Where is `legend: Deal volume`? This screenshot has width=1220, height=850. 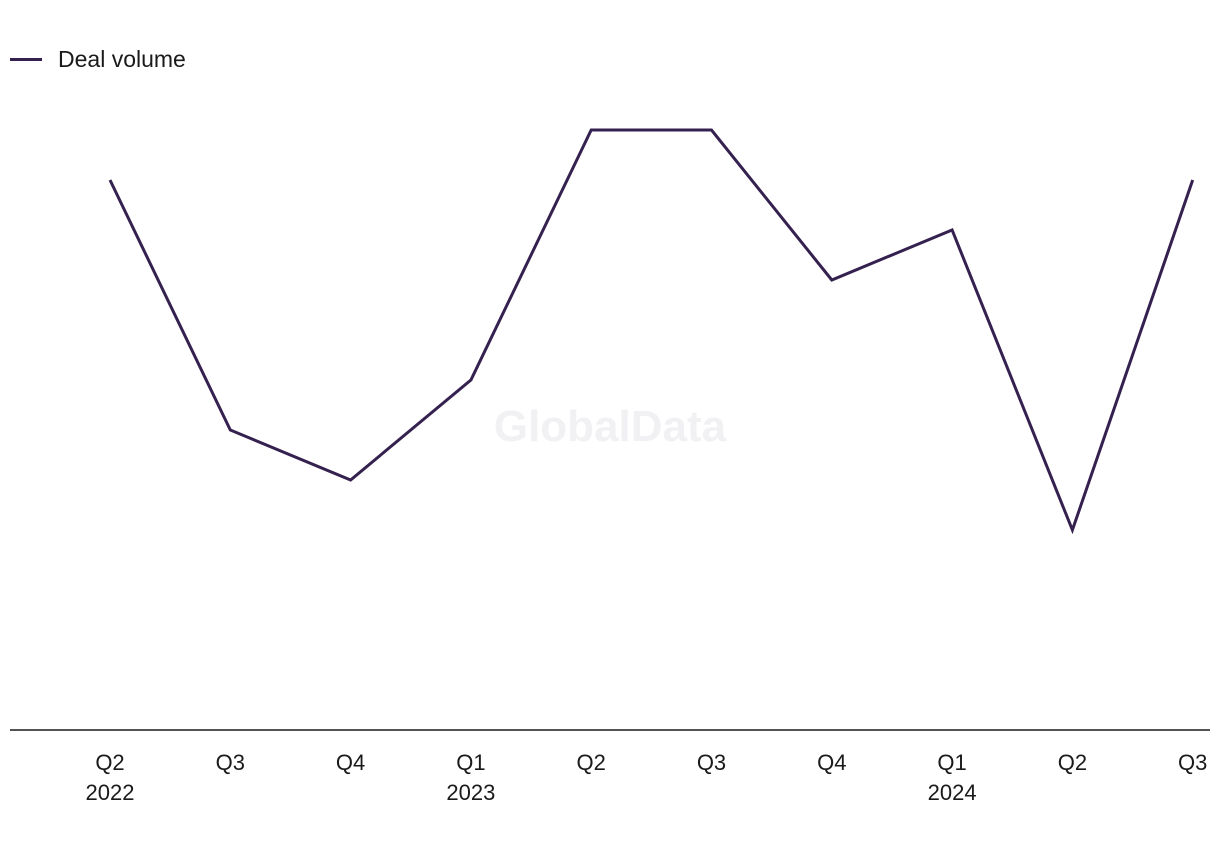
legend: Deal volume is located at coordinates (98, 59).